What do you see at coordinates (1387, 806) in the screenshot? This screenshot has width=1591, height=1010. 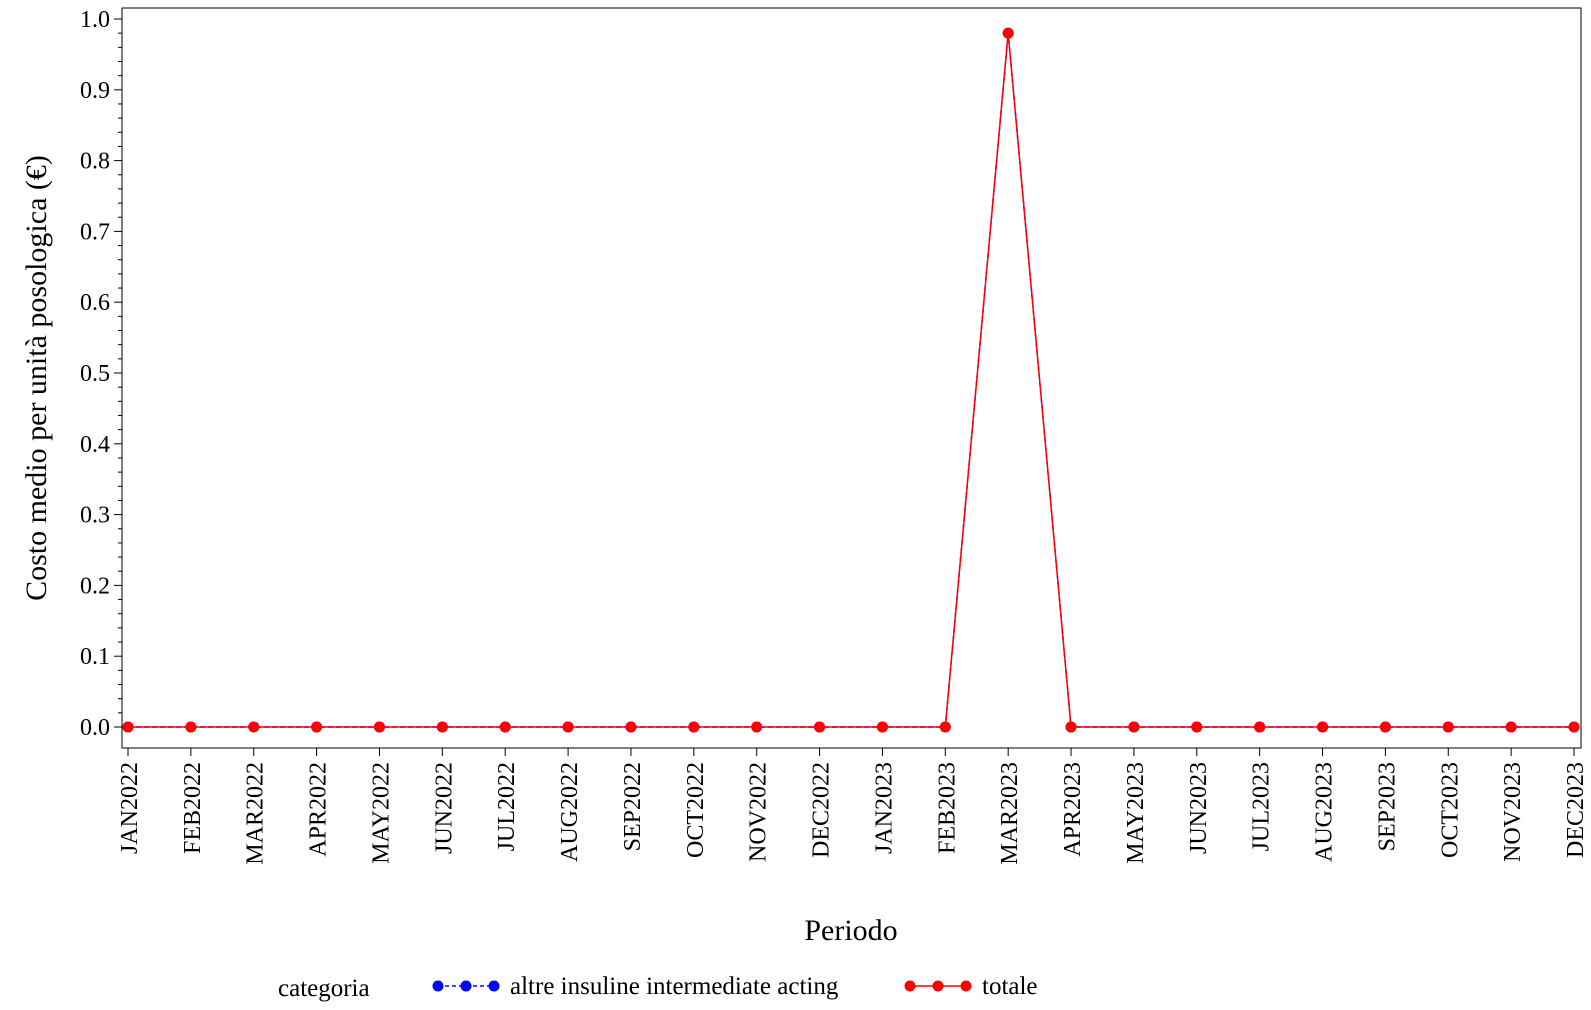 I see `x-tick-label: SEP2023` at bounding box center [1387, 806].